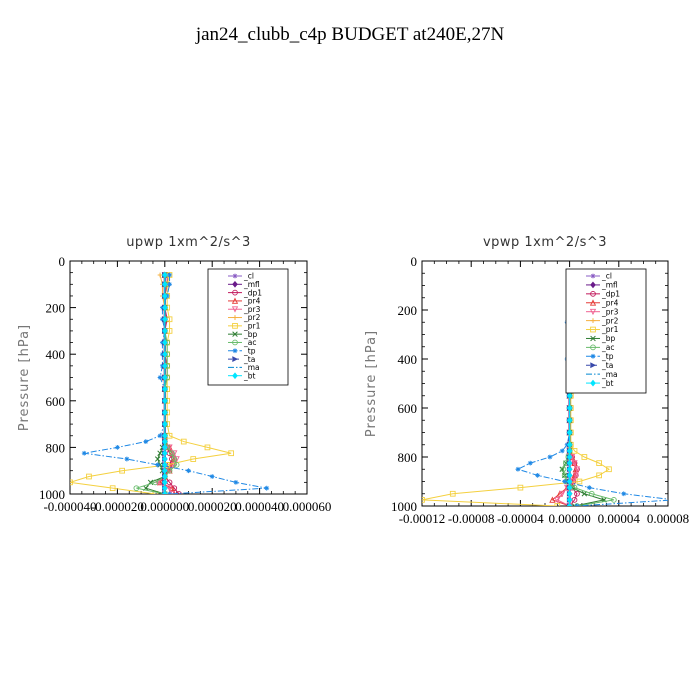 The height and width of the screenshot is (700, 700). Describe the element at coordinates (404, 506) in the screenshot. I see `y-tick-label: 1000` at that location.